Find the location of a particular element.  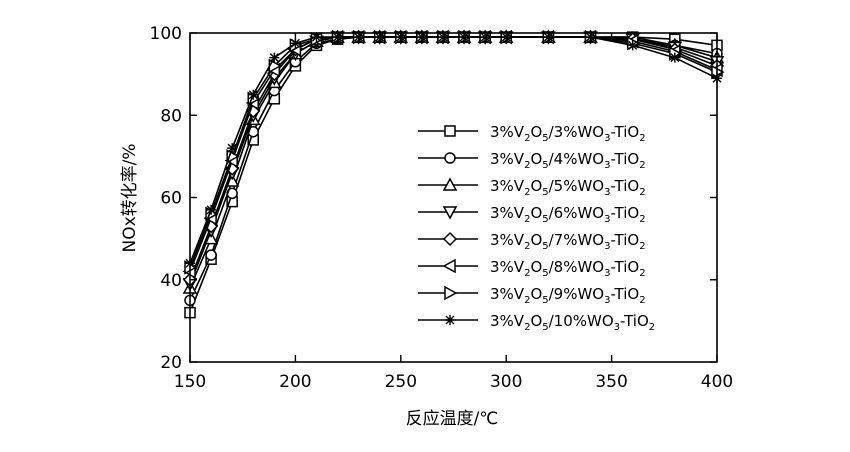

legend-entry-1: 3%V2O5/3%WO3-TiO2 is located at coordinates (532, 133).